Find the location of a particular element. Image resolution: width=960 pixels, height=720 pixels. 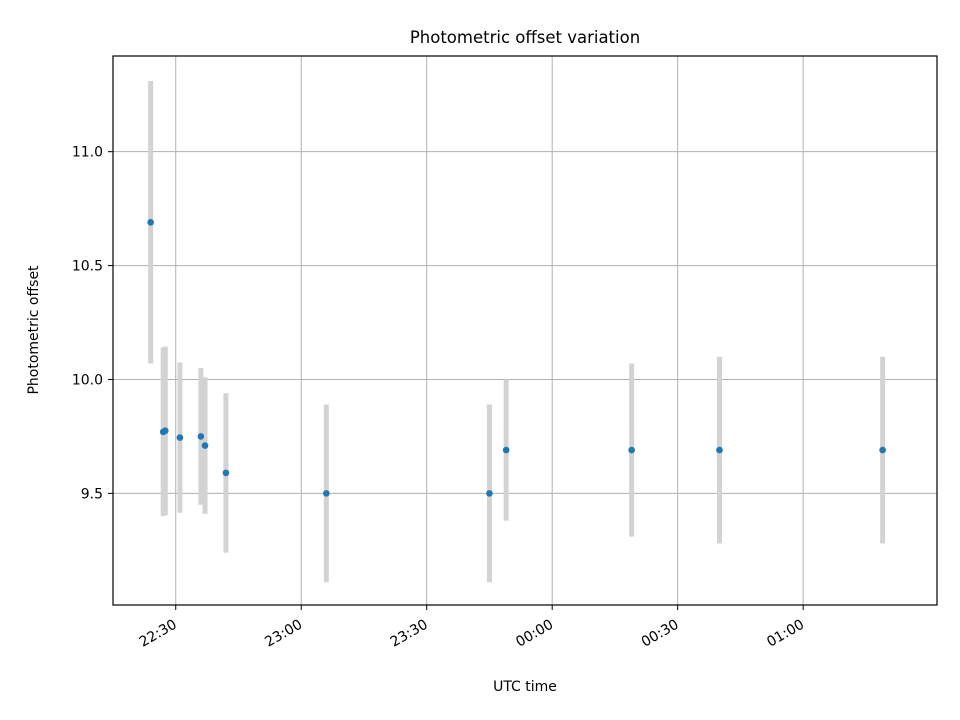

x-tick-label: 01:00 is located at coordinates (785, 634).